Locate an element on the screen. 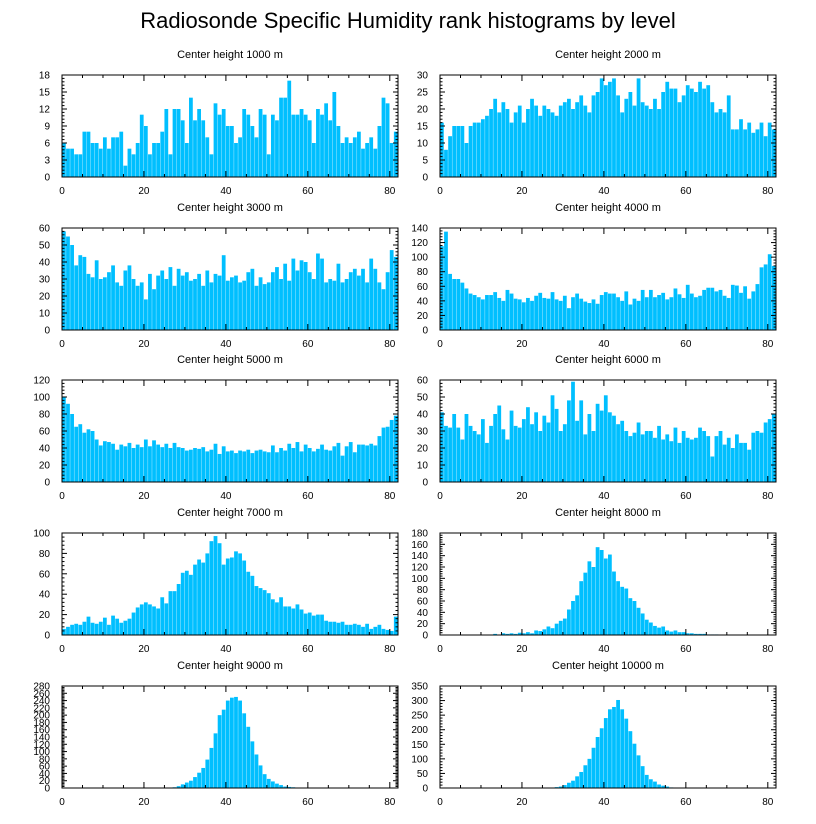  panel-title: Center height 5000 m is located at coordinates (230, 360).